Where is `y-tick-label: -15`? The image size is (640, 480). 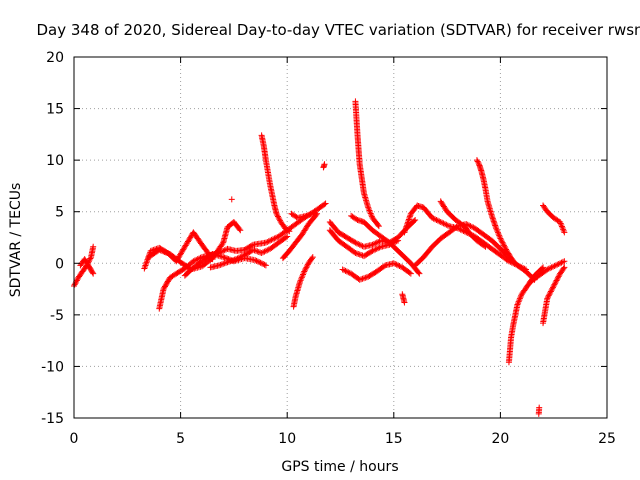
y-tick-label: -15 is located at coordinates (52, 419).